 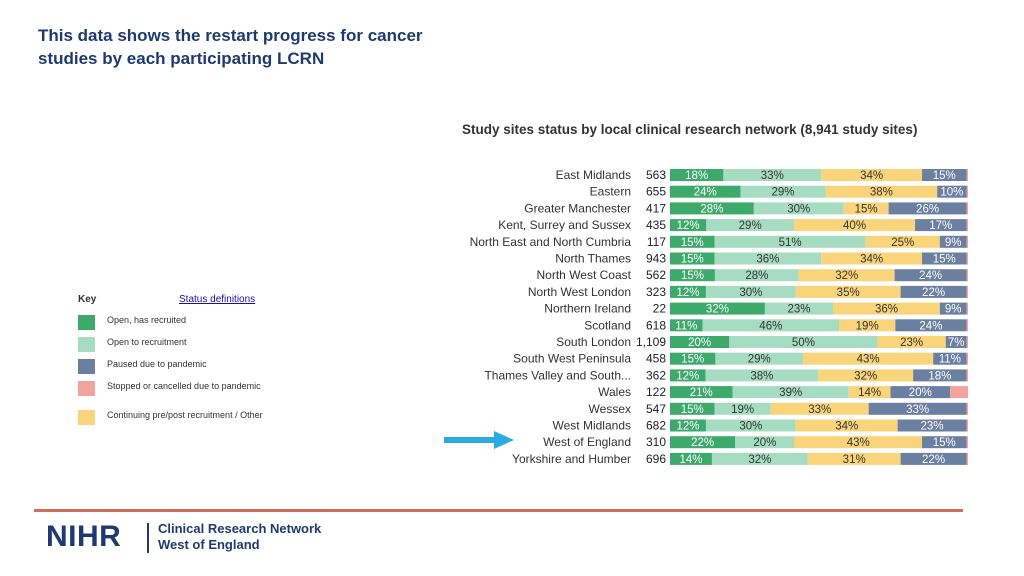 What do you see at coordinates (572, 359) in the screenshot?
I see `category-label: South West Peninsula` at bounding box center [572, 359].